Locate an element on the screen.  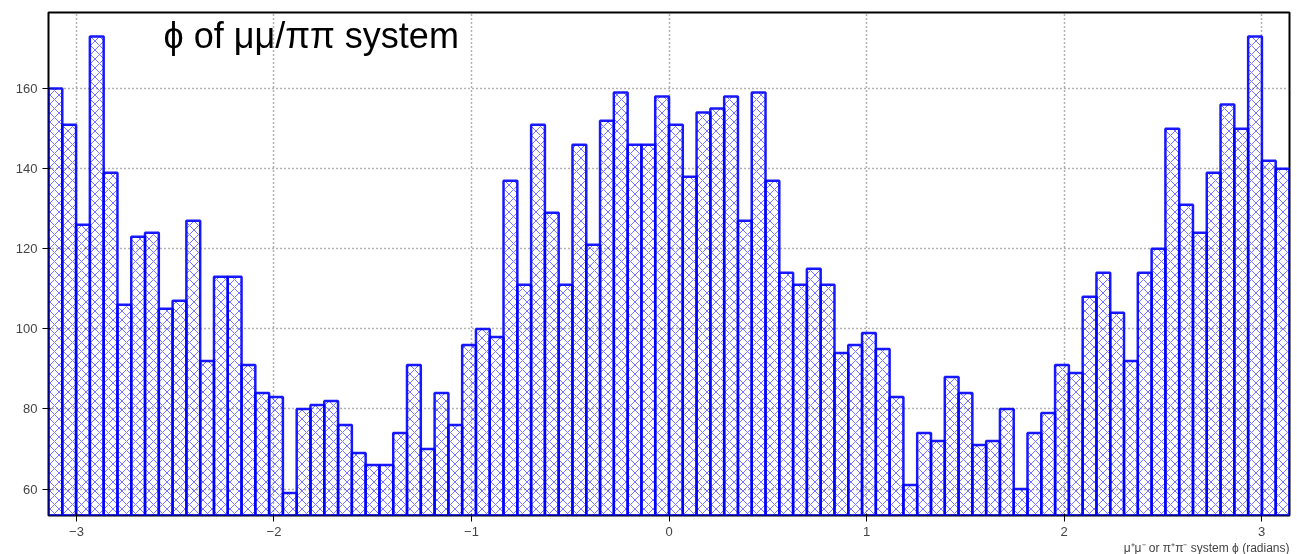
x-tick-label: 2 is located at coordinates (1064, 531).